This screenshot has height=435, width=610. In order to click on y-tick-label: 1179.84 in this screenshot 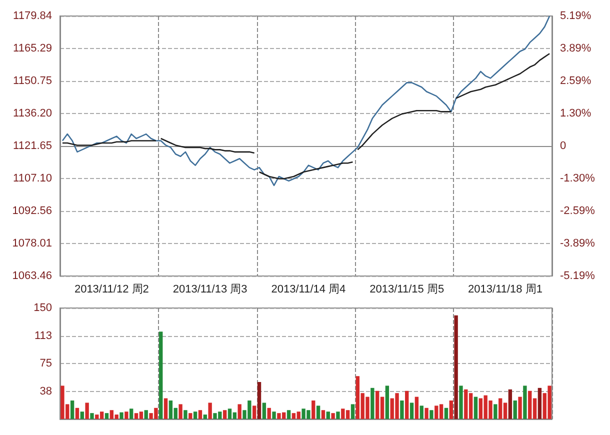, I will do `click(32, 16)`.